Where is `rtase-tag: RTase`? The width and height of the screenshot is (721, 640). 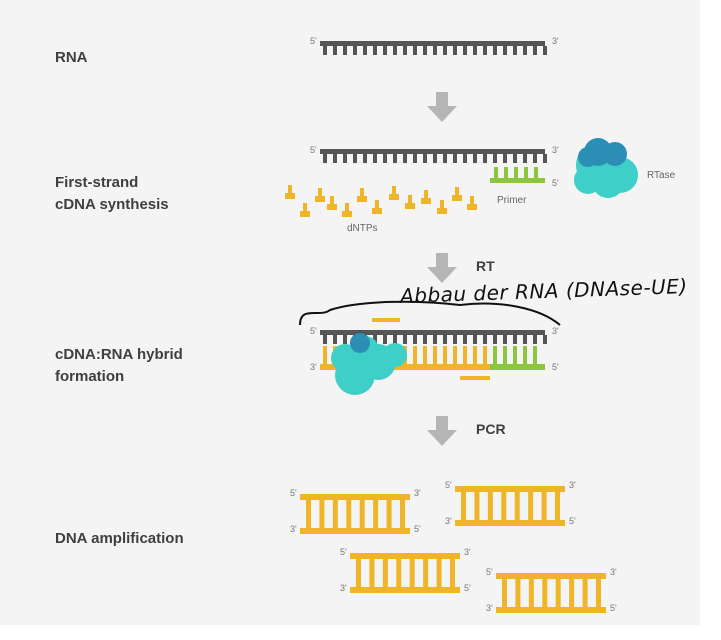
rtase-tag: RTase is located at coordinates (661, 175).